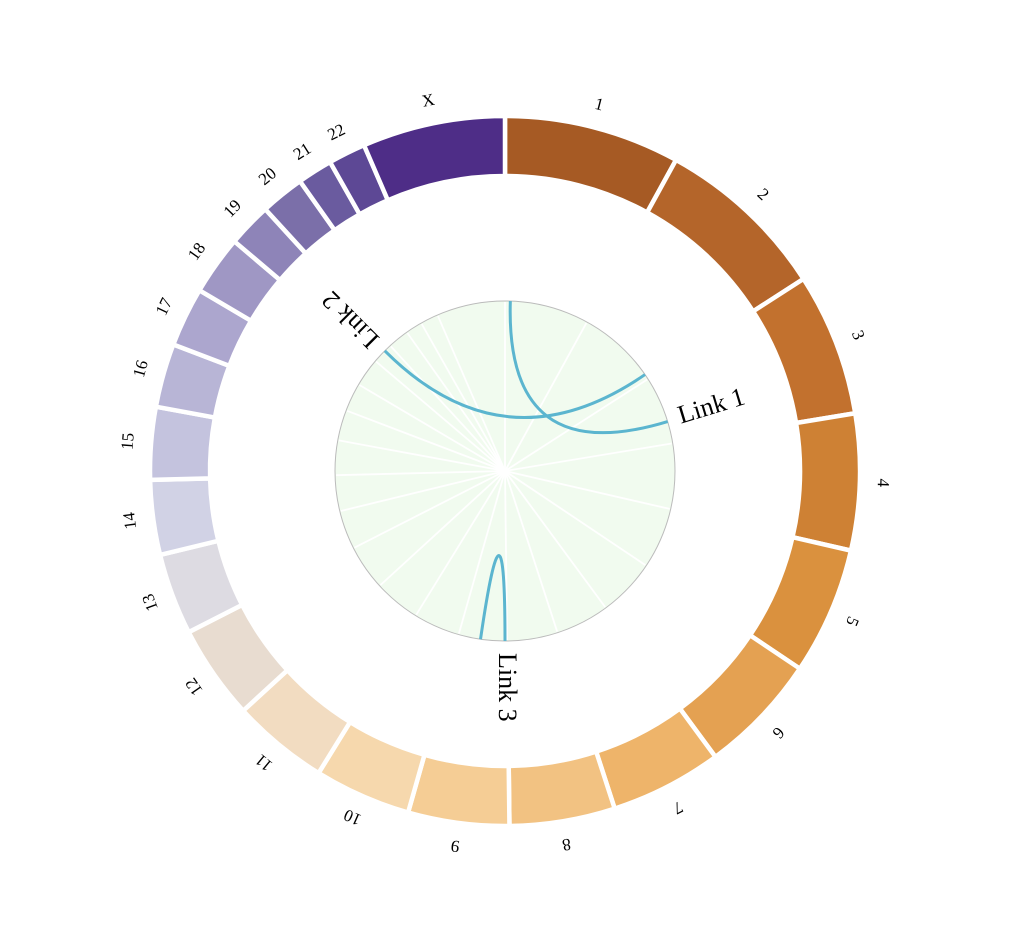 This screenshot has width=1024, height=930. Describe the element at coordinates (455, 846) in the screenshot. I see `chromosome-label-9: 9` at that location.